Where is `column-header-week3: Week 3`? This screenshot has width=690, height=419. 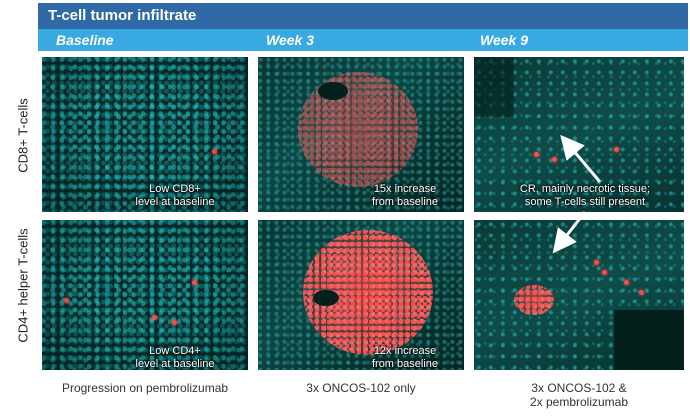 column-header-week3: Week 3 is located at coordinates (290, 40).